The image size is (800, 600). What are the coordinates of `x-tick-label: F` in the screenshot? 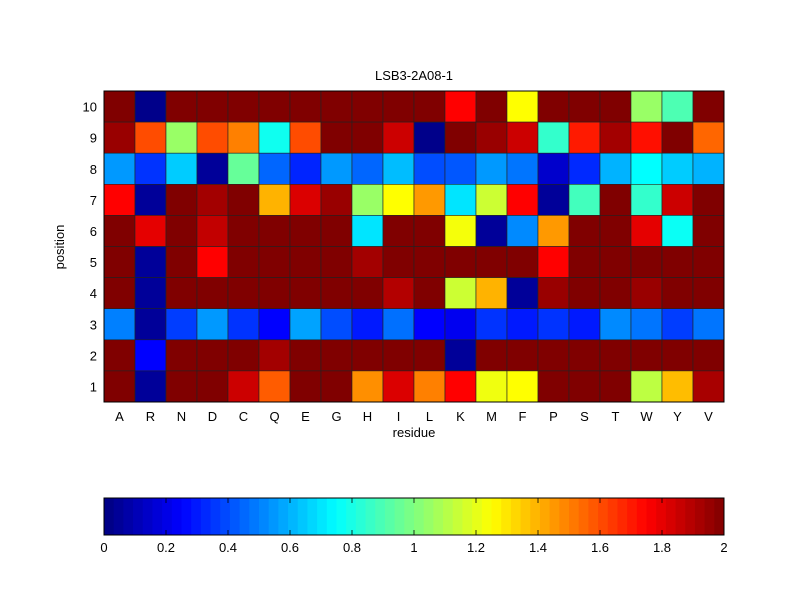 It's located at (523, 416).